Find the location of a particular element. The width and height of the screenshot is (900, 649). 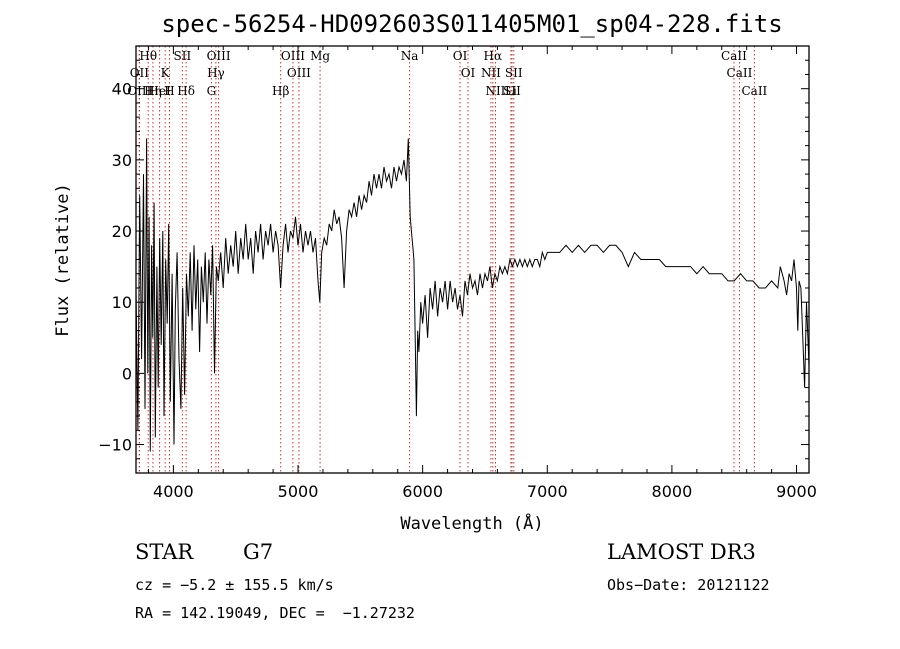

line-label-27: CaII is located at coordinates (754, 91).